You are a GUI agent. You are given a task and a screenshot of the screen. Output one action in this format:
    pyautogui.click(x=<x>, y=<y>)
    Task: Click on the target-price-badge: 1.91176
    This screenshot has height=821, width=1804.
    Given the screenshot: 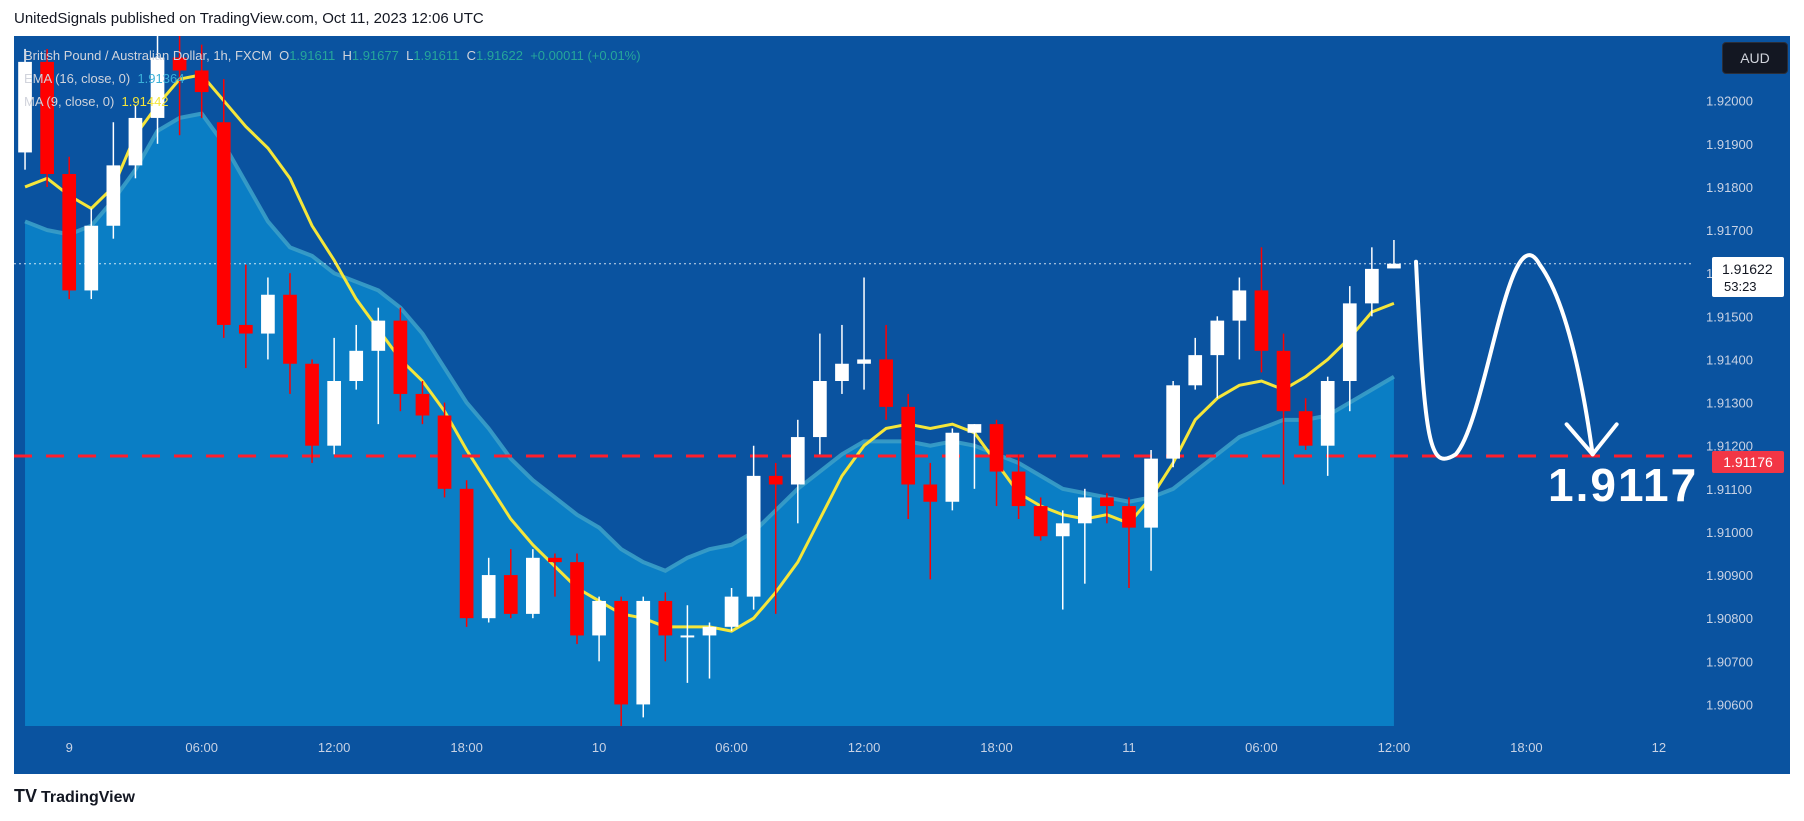 What is the action you would take?
    pyautogui.click(x=1748, y=462)
    